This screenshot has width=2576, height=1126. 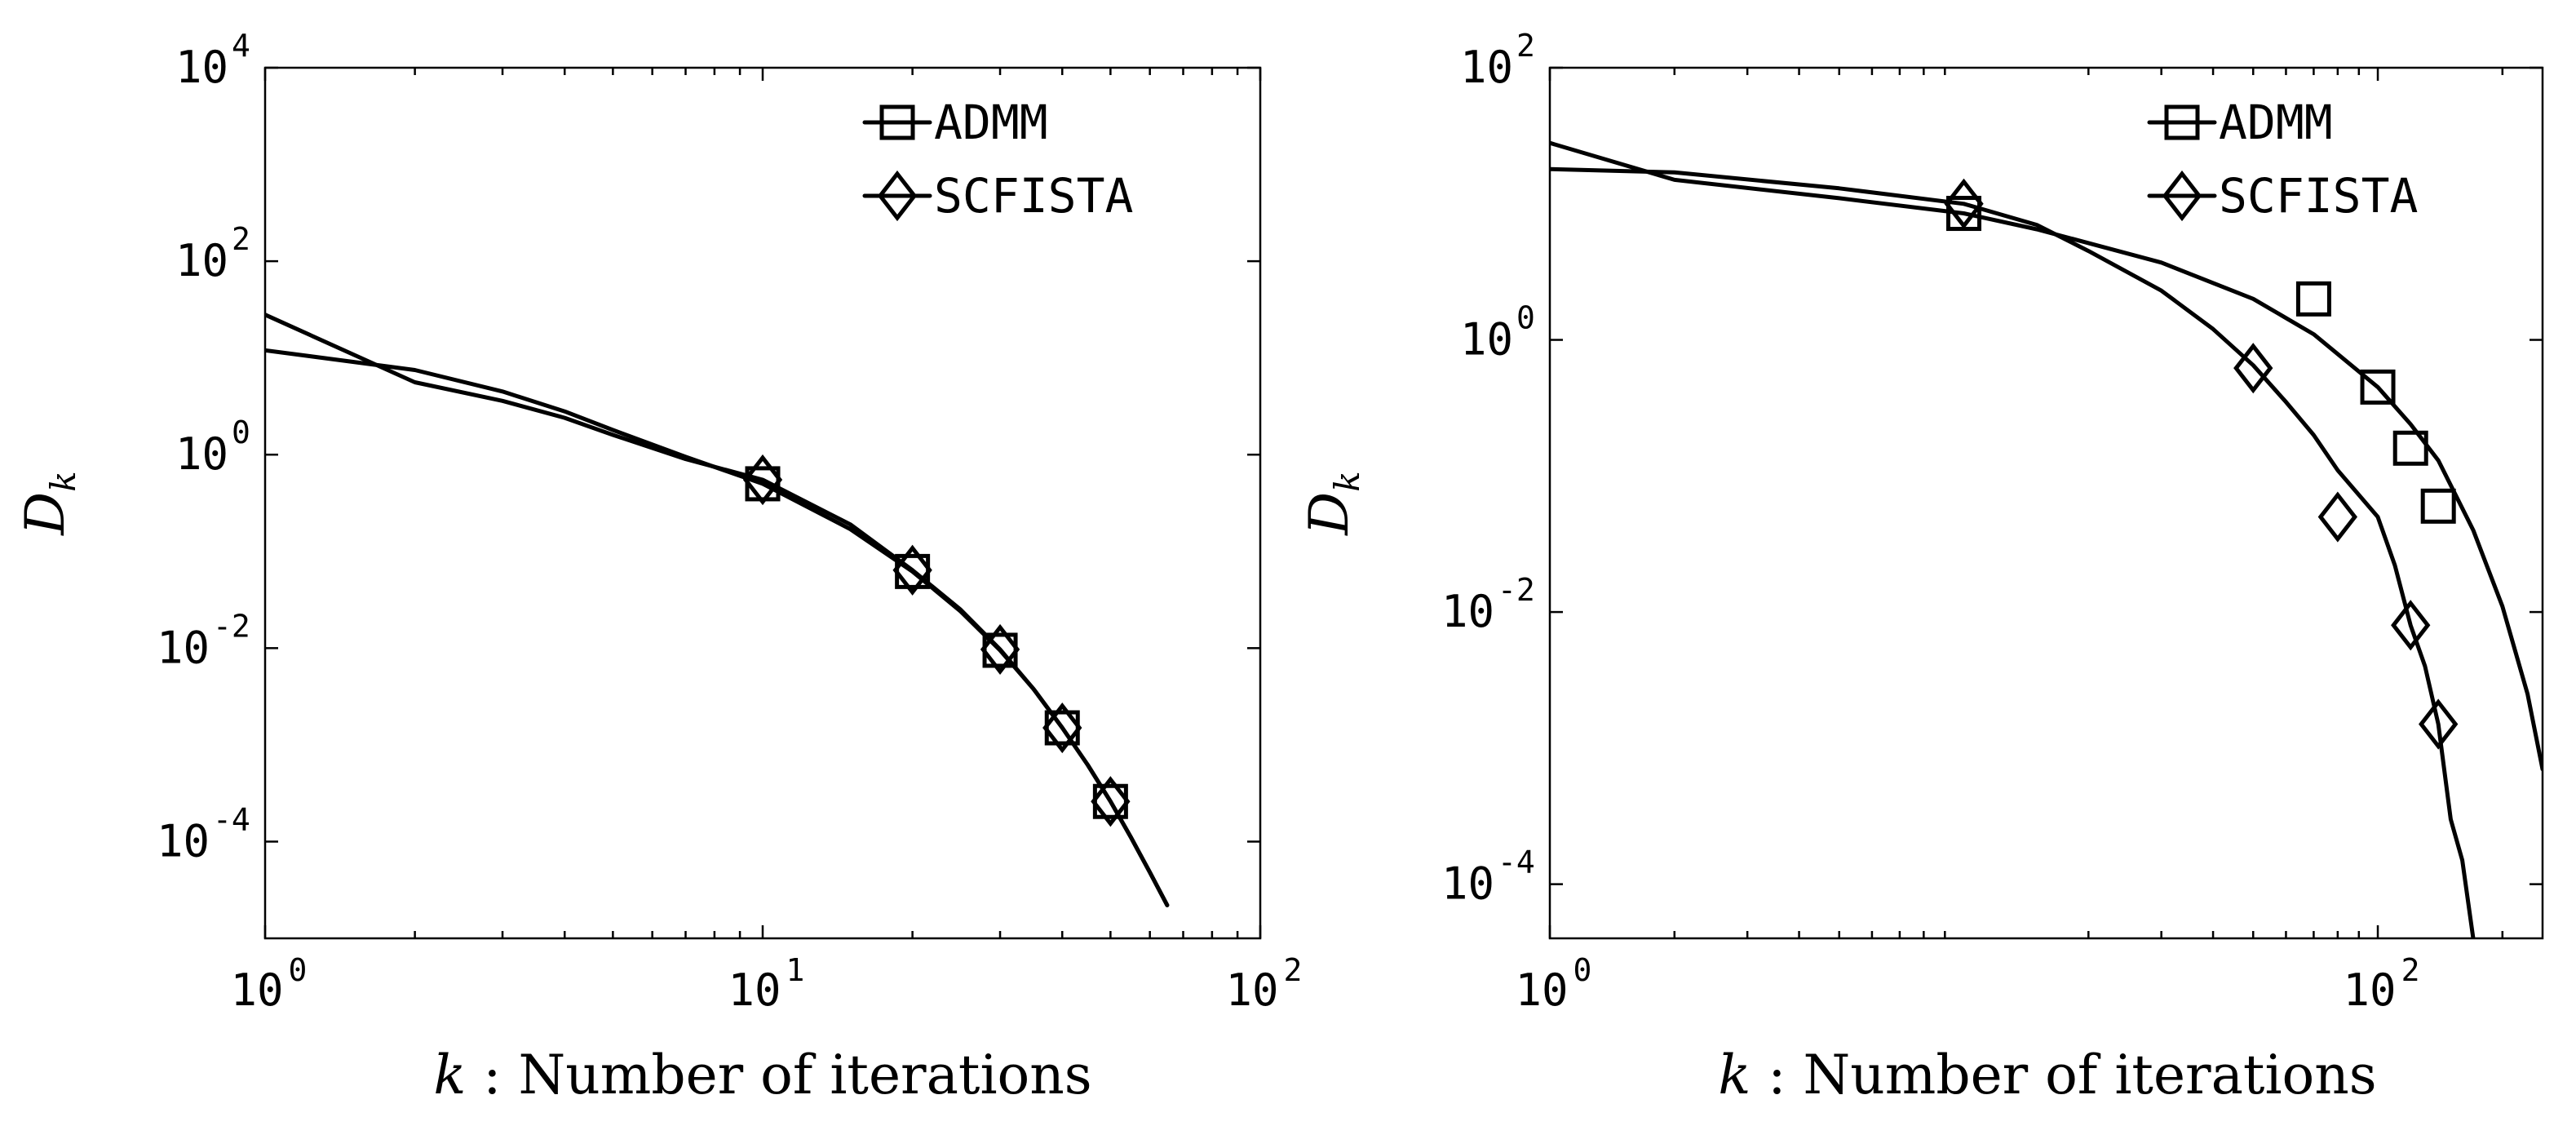 What do you see at coordinates (241, 46) in the screenshot?
I see `y-tick-exponent: 4` at bounding box center [241, 46].